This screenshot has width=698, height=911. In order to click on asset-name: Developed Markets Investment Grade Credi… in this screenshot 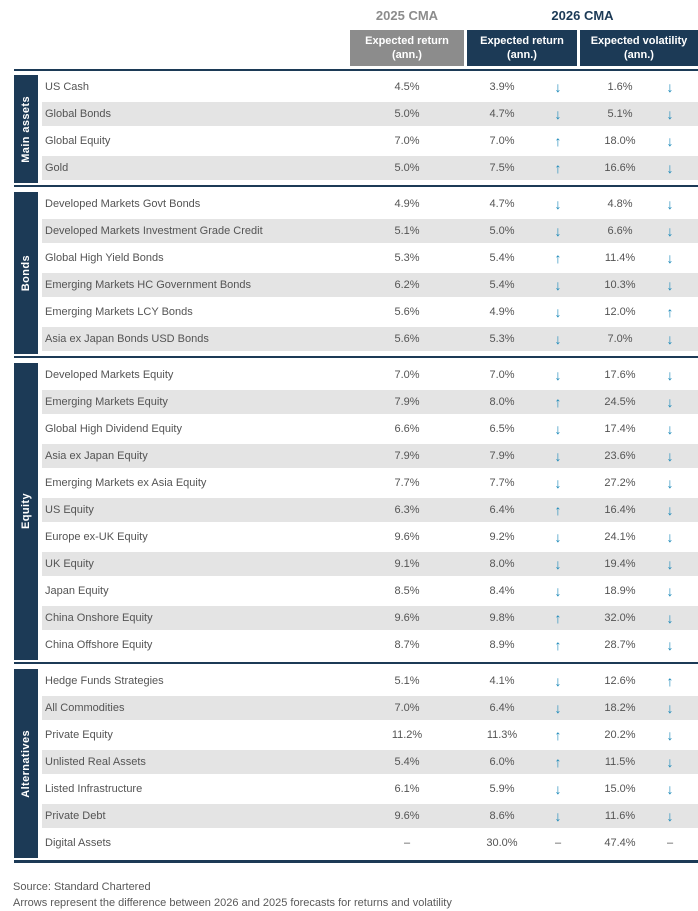, I will do `click(154, 231)`.